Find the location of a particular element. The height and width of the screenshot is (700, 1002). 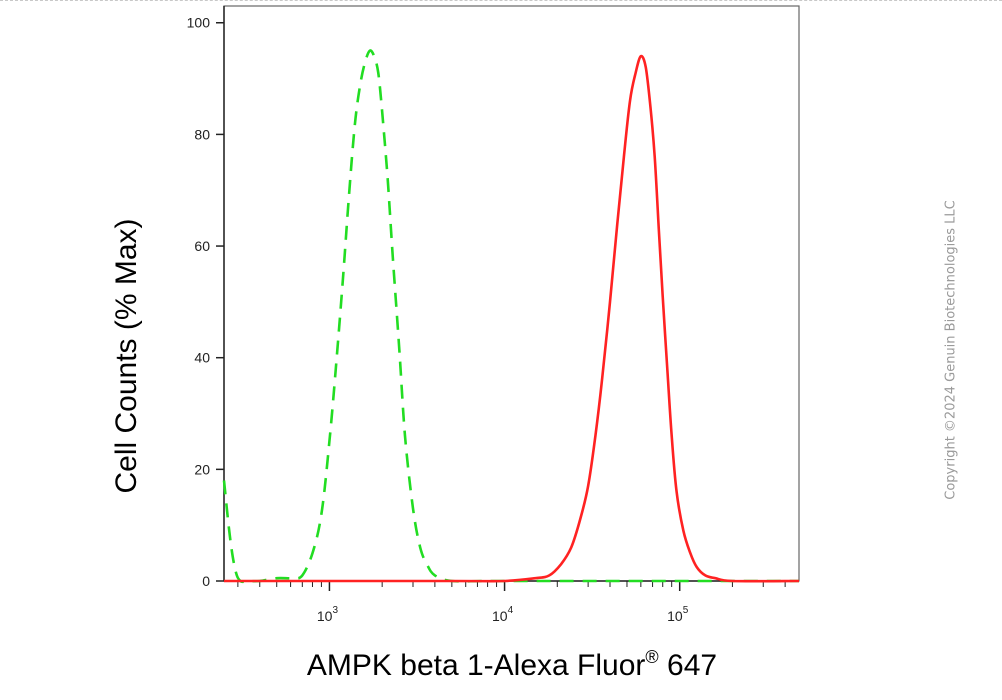

y-tick-label: 40 is located at coordinates (202, 358).